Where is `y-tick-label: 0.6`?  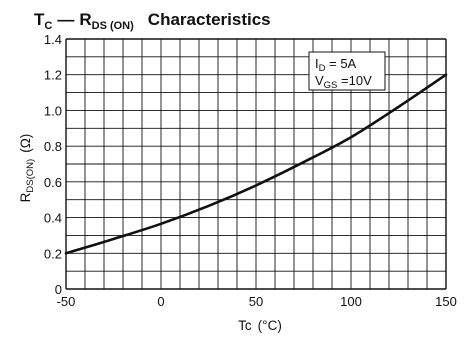 y-tick-label: 0.6 is located at coordinates (53, 182).